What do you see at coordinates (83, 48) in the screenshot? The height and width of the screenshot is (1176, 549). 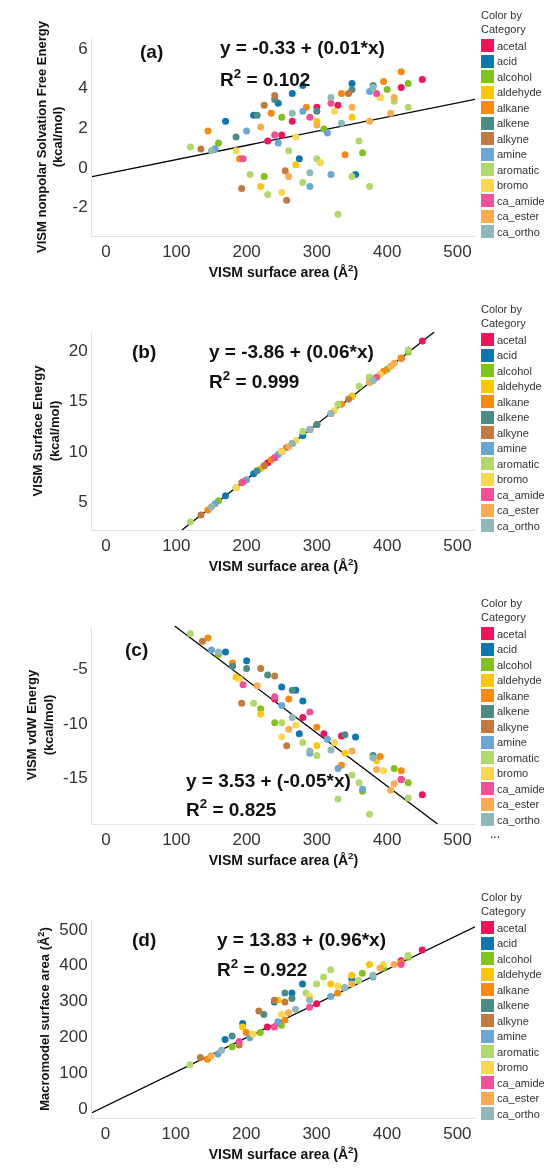 I see `y-tick-label: 6` at bounding box center [83, 48].